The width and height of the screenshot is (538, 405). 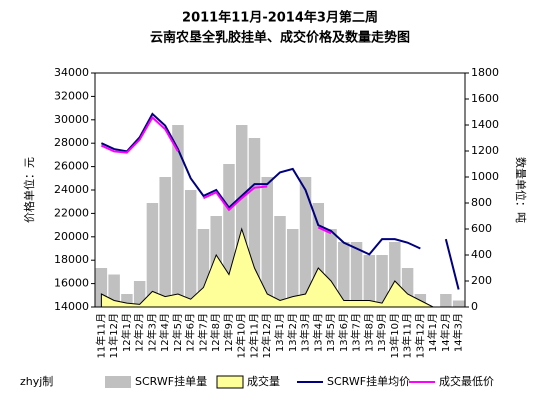 I want to click on footer: zhyj制, so click(x=36, y=381).